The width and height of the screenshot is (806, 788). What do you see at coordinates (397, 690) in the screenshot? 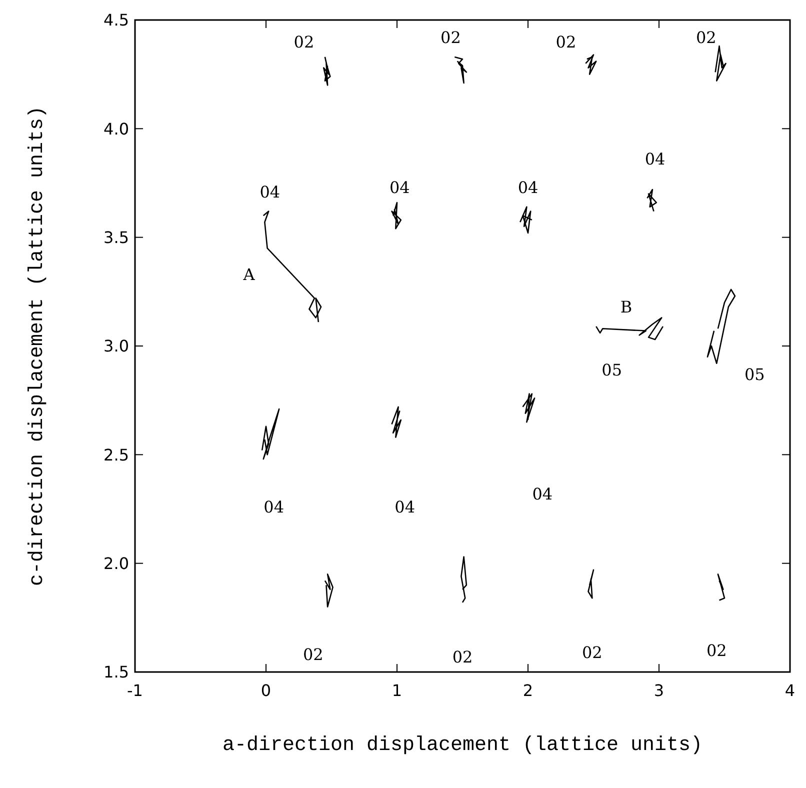
I see `x-tick-label: 1` at bounding box center [397, 690].